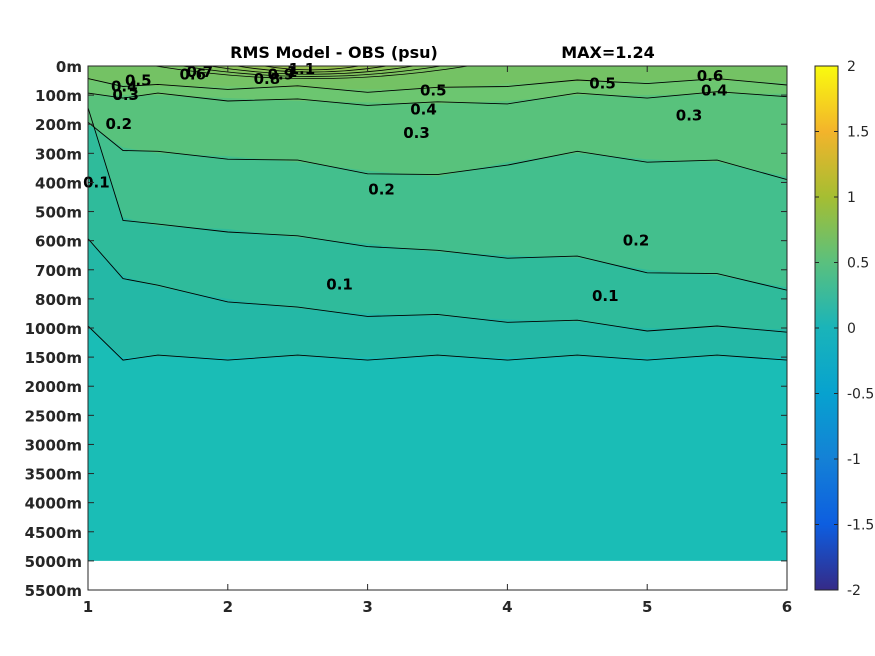 This screenshot has width=875, height=656. Describe the element at coordinates (53, 445) in the screenshot. I see `y-tick-label: 3000m` at that location.